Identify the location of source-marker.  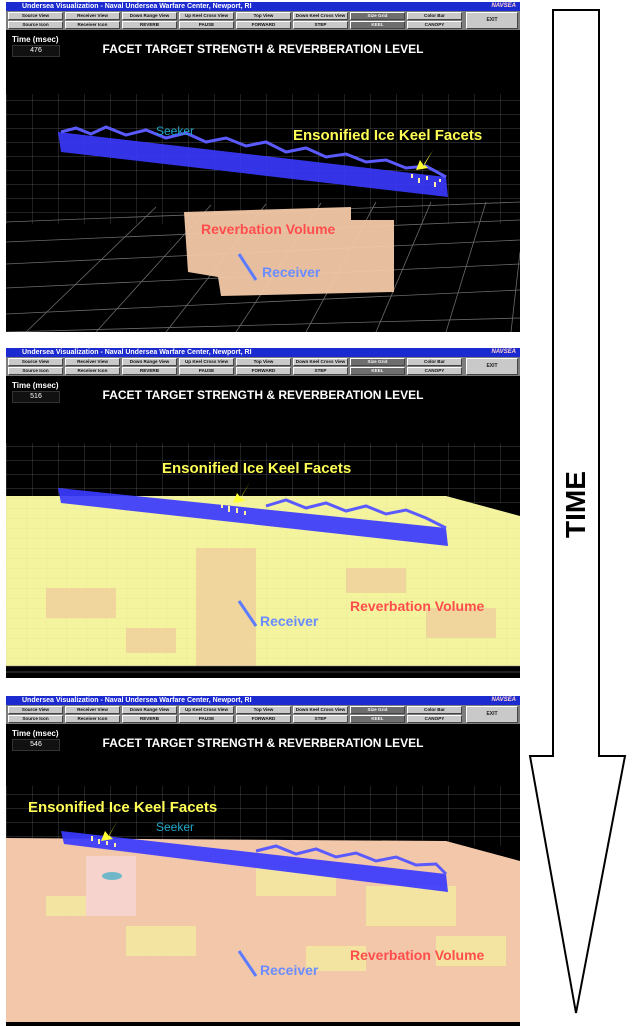
(112, 876).